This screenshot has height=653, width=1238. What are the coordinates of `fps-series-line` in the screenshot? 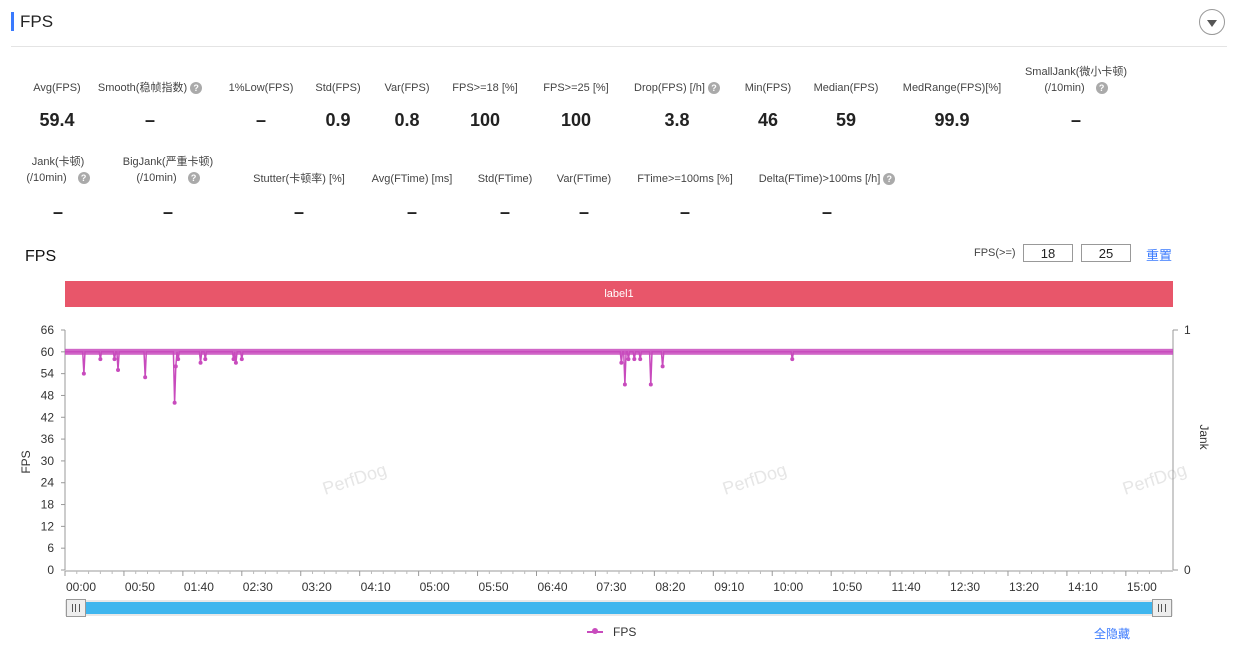 It's located at (619, 377).